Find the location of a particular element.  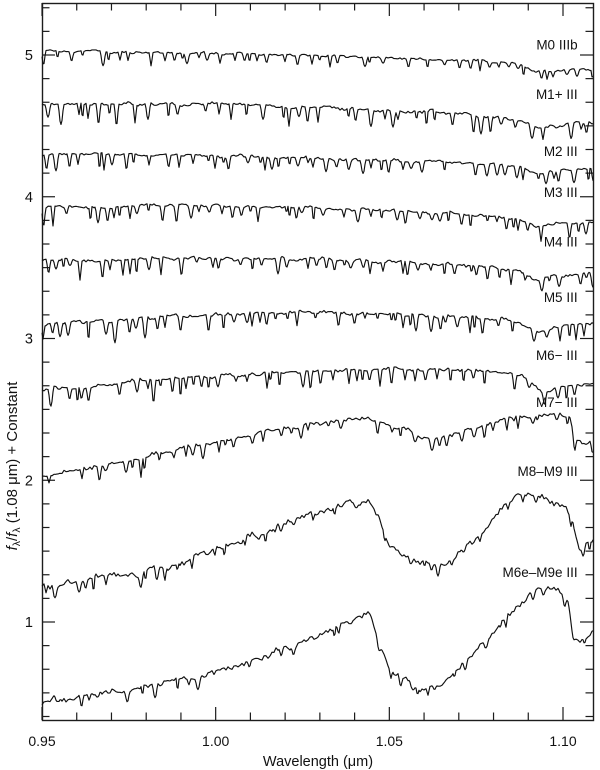

y-title-f1: f is located at coordinates (12, 547).